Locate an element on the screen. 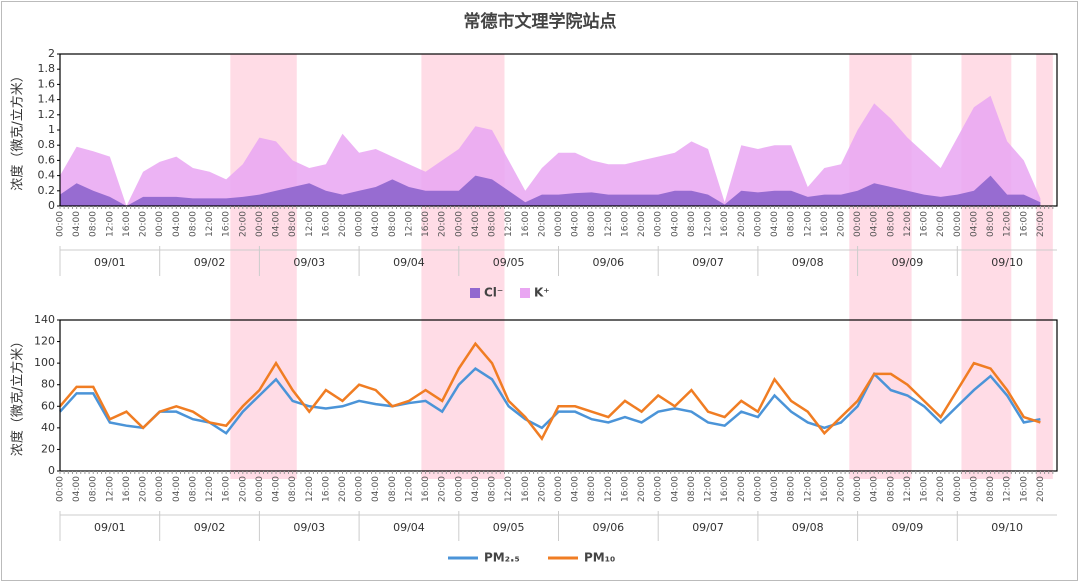 The image size is (1080, 583). legend-label: Cl⁻ is located at coordinates (493, 293).